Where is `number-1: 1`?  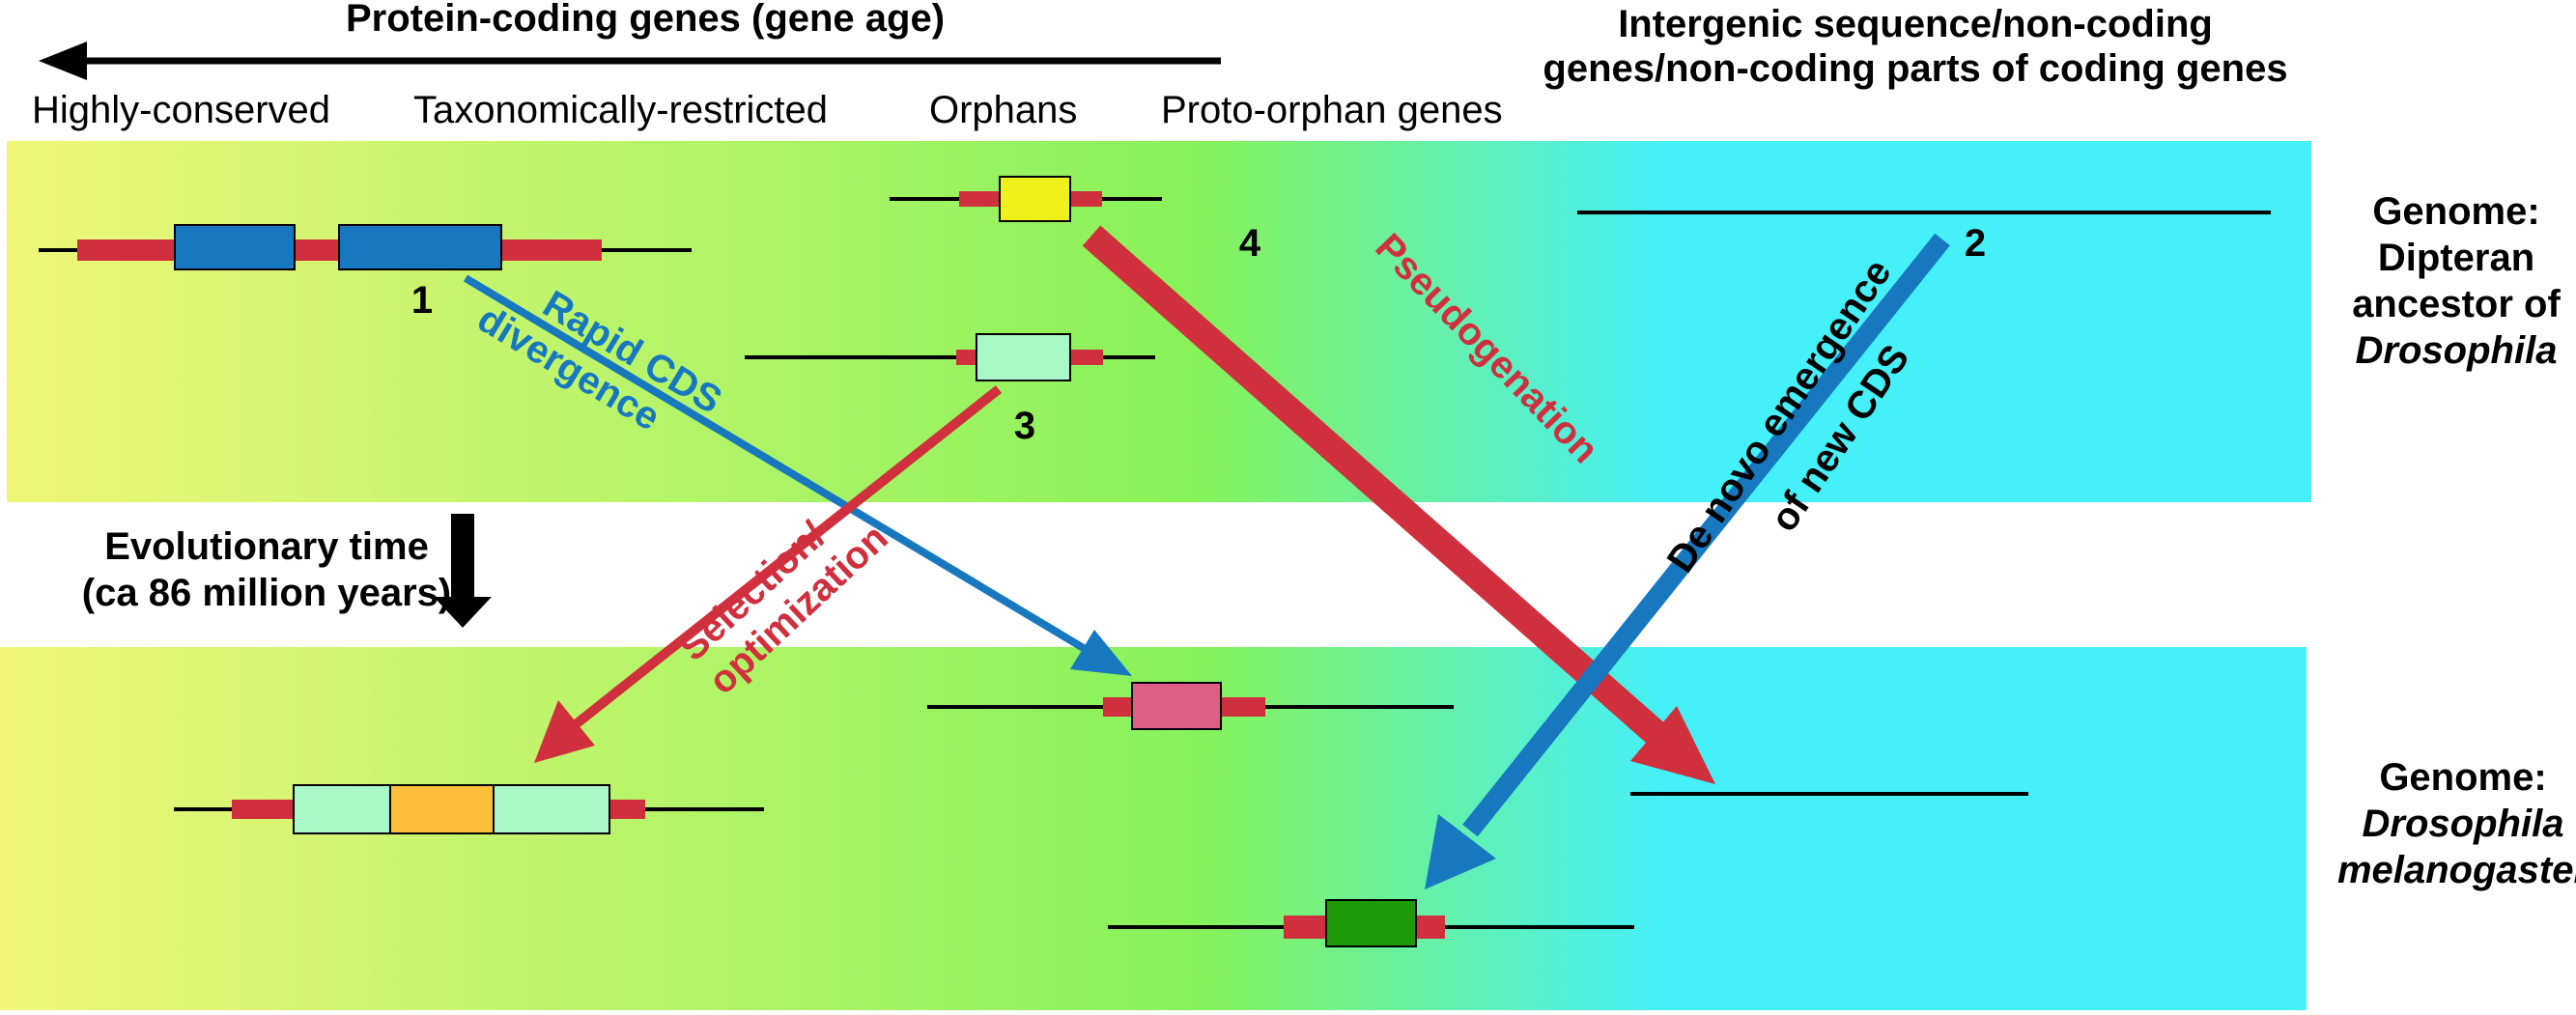
number-1: 1 is located at coordinates (422, 300).